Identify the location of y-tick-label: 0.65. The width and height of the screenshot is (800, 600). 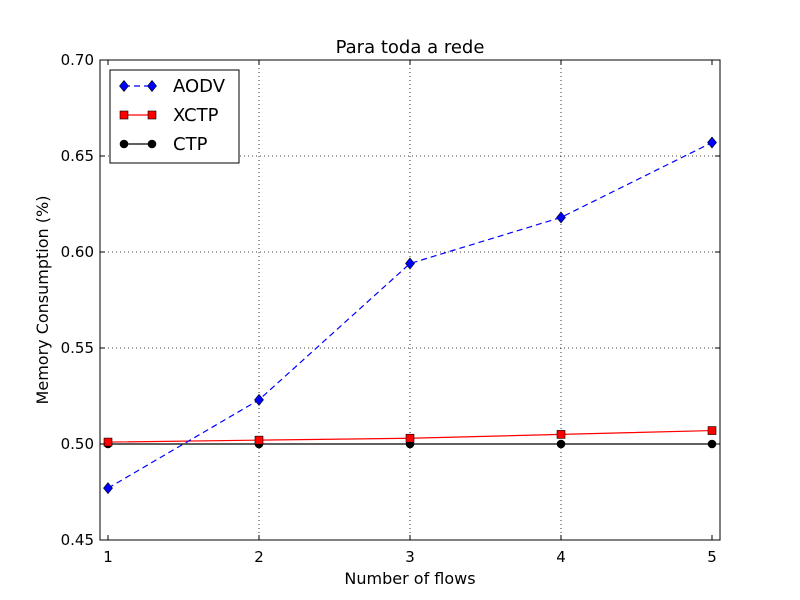
(77, 156).